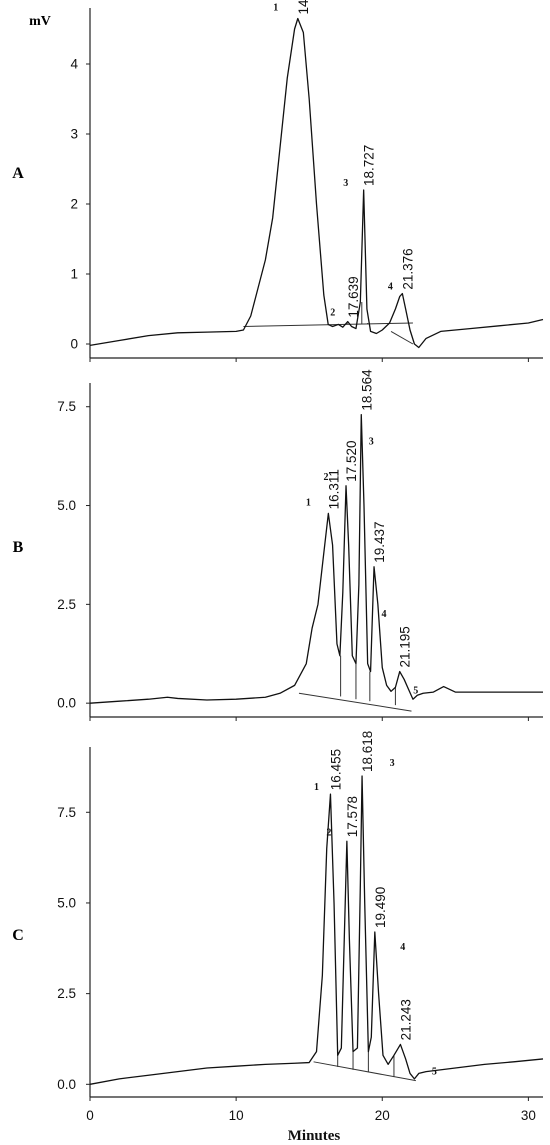 Image resolution: width=550 pixels, height=1145 pixels. Describe the element at coordinates (369, 165) in the screenshot. I see `retention-time-label: 18.727` at that location.